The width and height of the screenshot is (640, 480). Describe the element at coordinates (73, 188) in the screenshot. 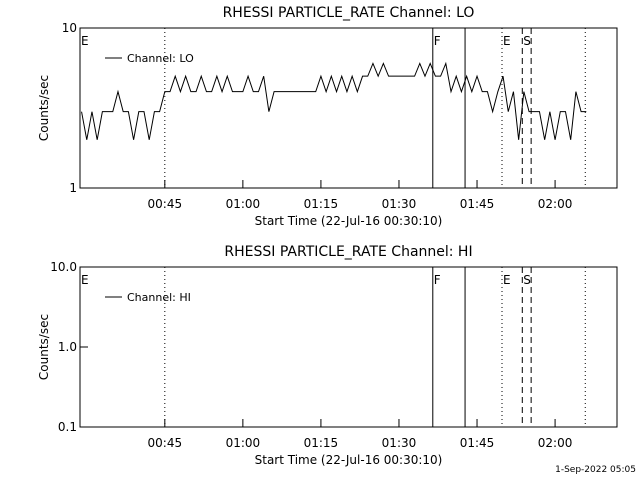

I see `y-tick-label: 1` at that location.